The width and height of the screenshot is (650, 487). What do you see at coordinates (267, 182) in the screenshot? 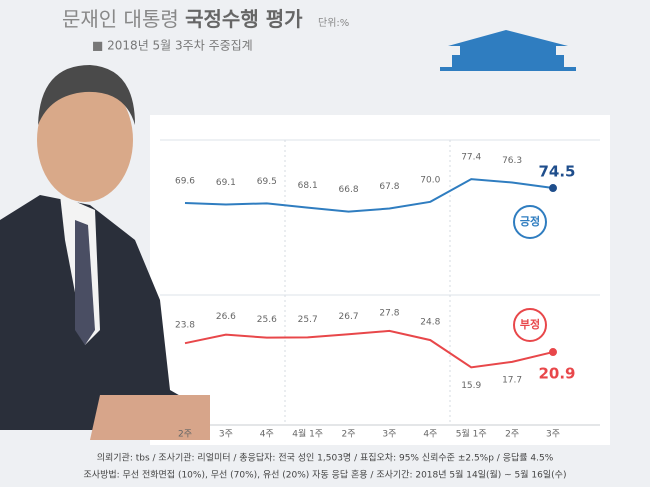
I see `value-label: 69.5` at bounding box center [267, 182].